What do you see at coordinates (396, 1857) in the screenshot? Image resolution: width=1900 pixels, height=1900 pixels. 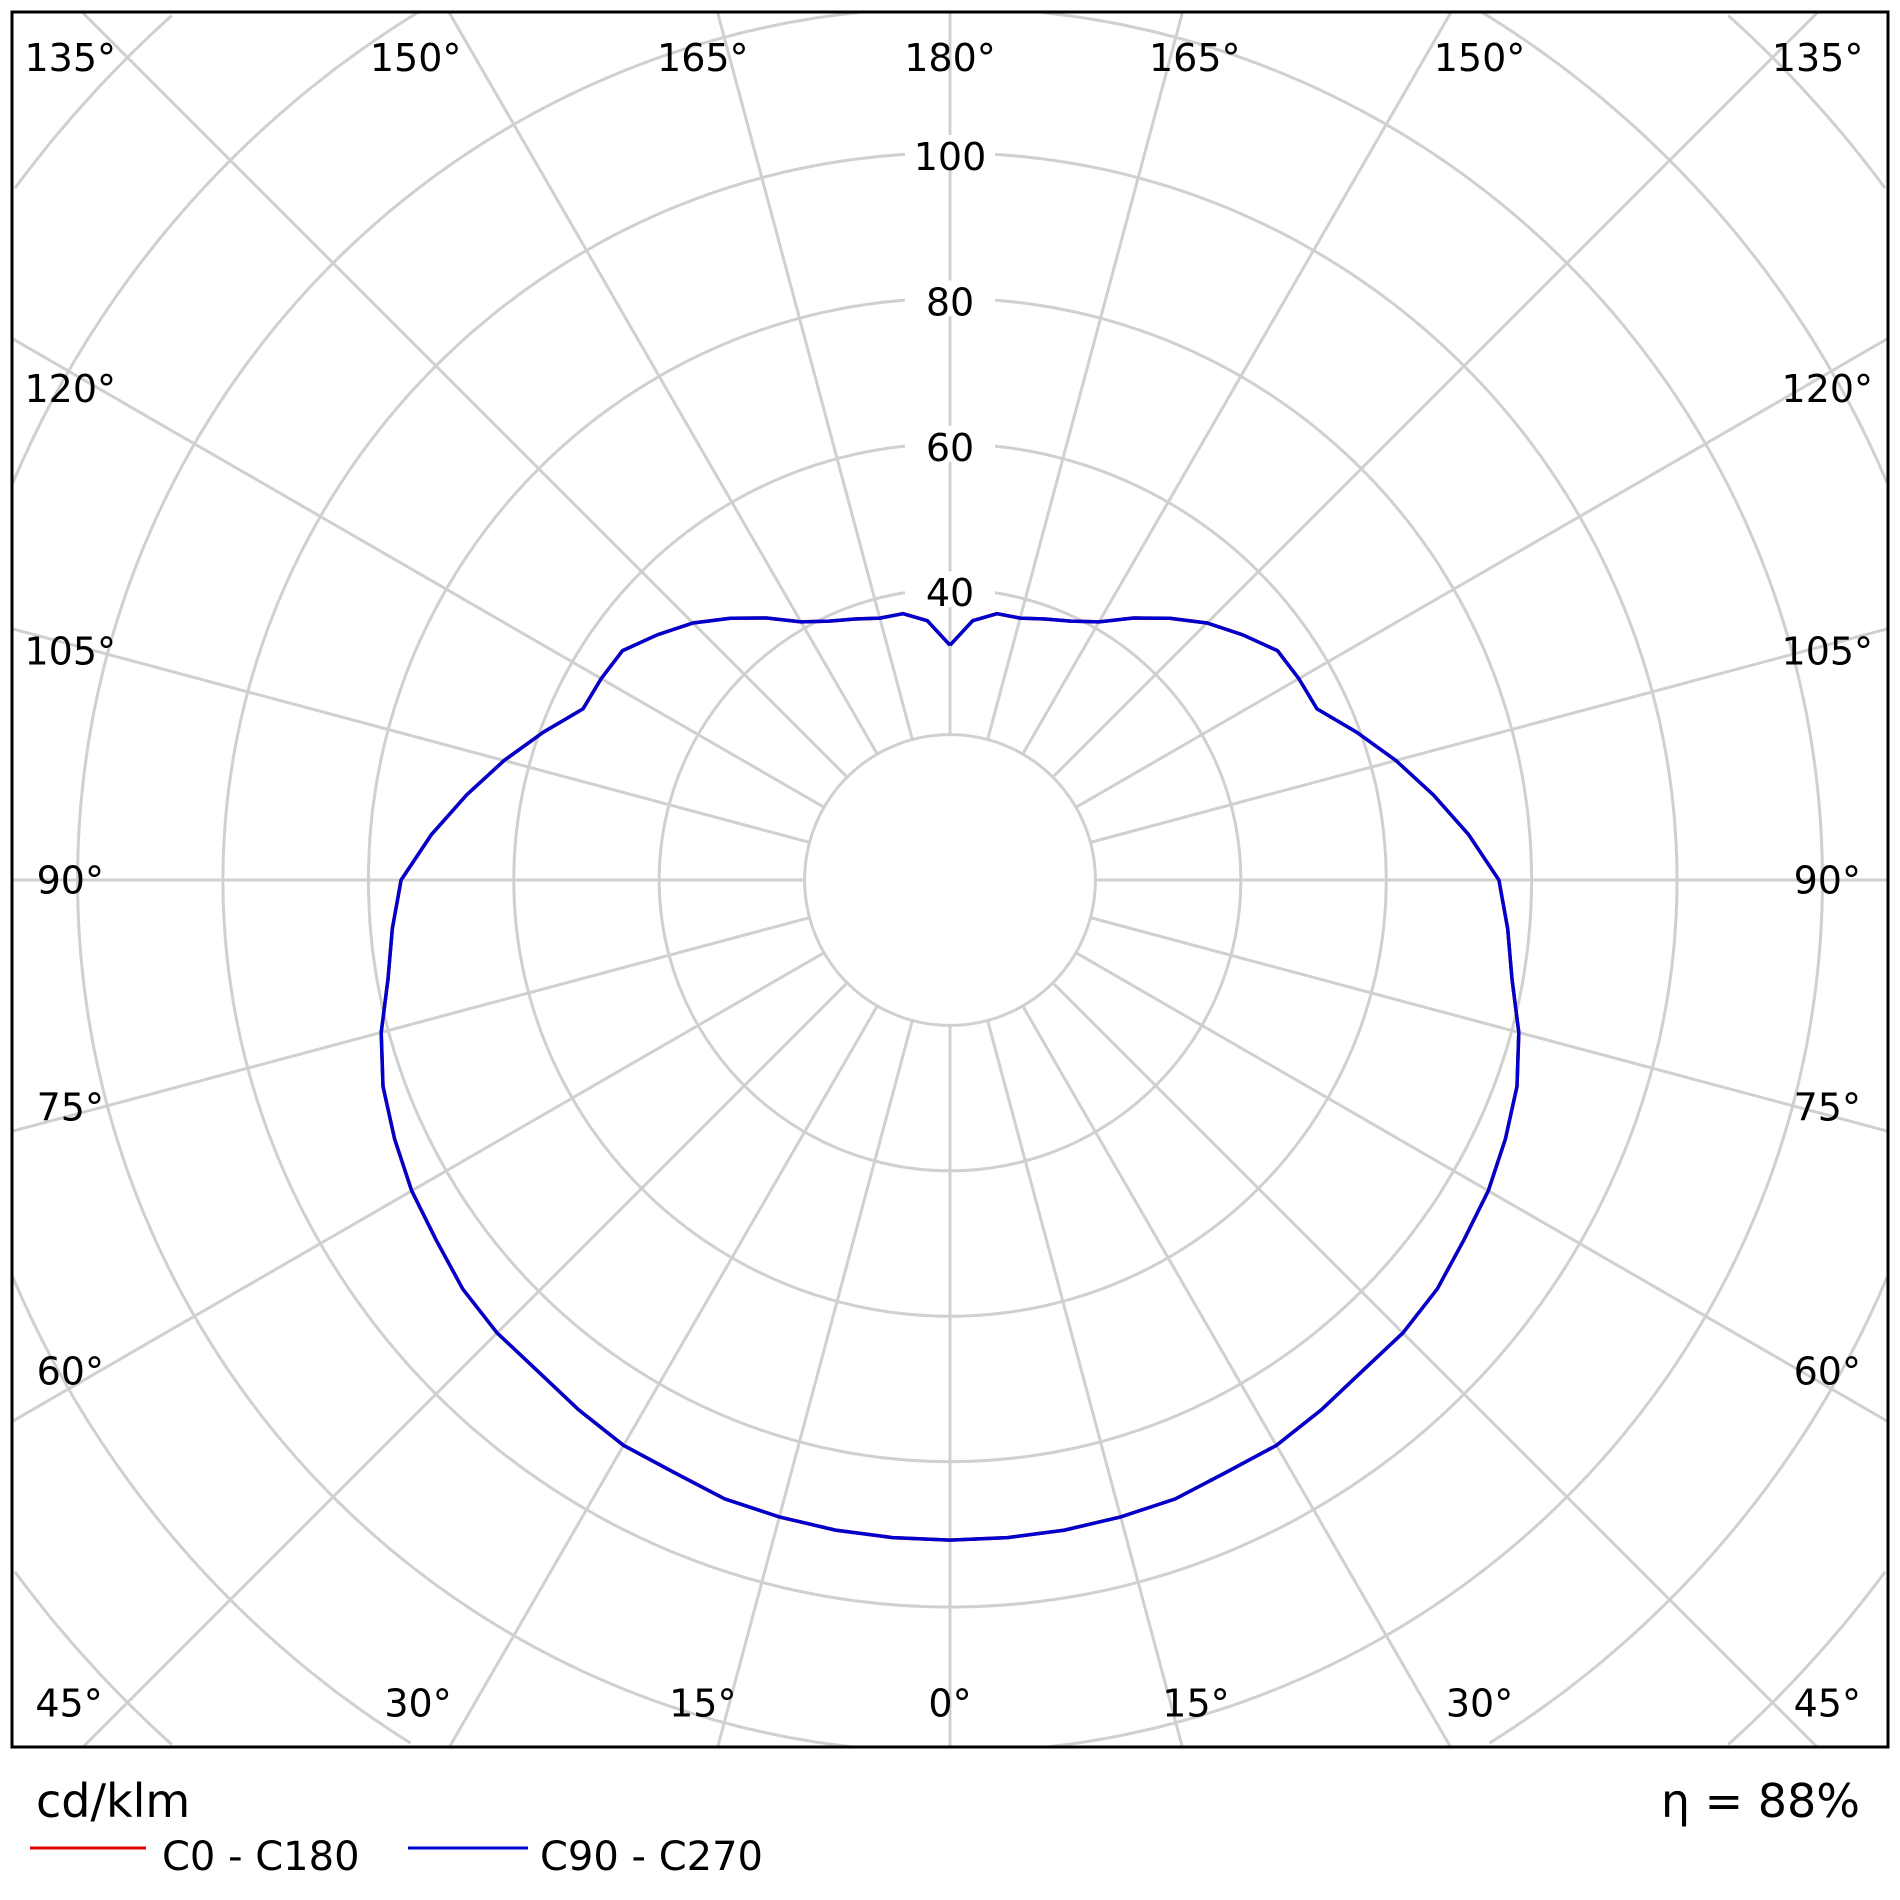 I see `legend: C0 - C180 C90 - C270` at bounding box center [396, 1857].